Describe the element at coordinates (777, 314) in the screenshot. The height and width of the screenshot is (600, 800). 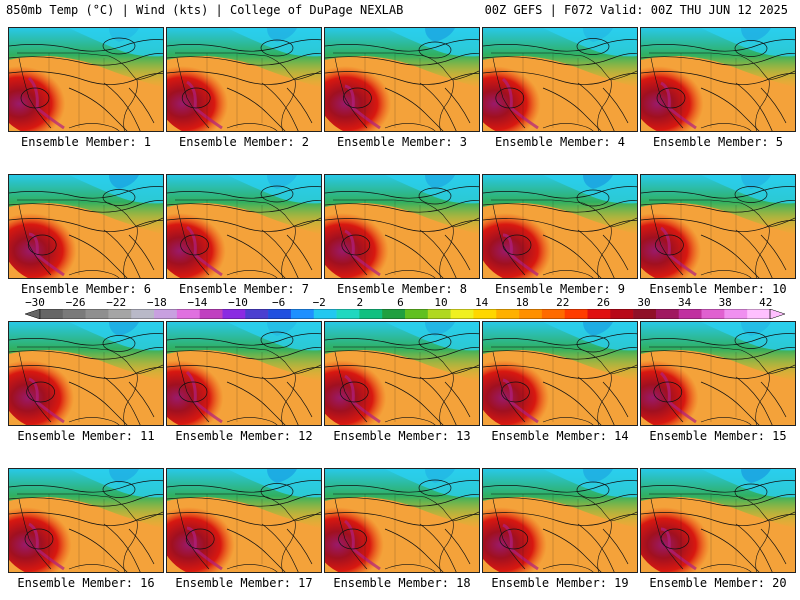
I see `colorbar-arrow-right` at that location.